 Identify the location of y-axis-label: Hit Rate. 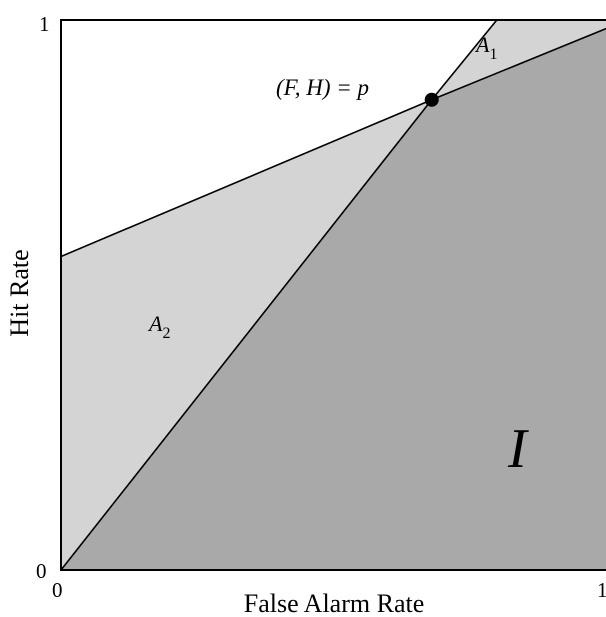
(19, 292).